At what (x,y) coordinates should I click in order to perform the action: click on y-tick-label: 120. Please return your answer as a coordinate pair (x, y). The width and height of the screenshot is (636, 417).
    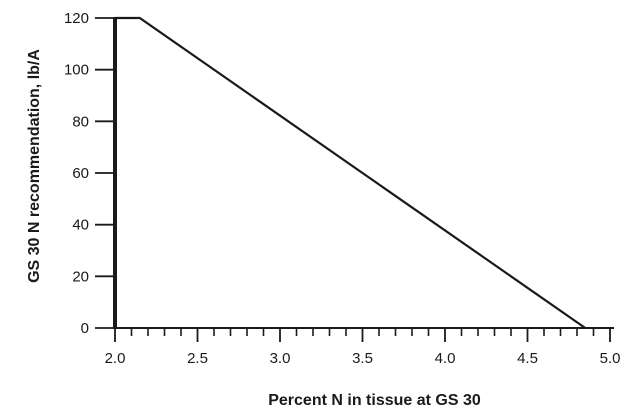
    Looking at the image, I should click on (76, 18).